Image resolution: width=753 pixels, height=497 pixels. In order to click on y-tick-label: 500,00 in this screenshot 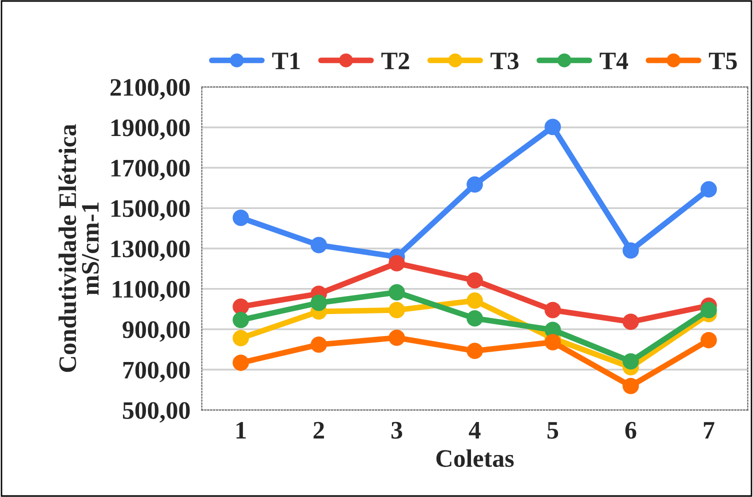, I will do `click(156, 412)`.